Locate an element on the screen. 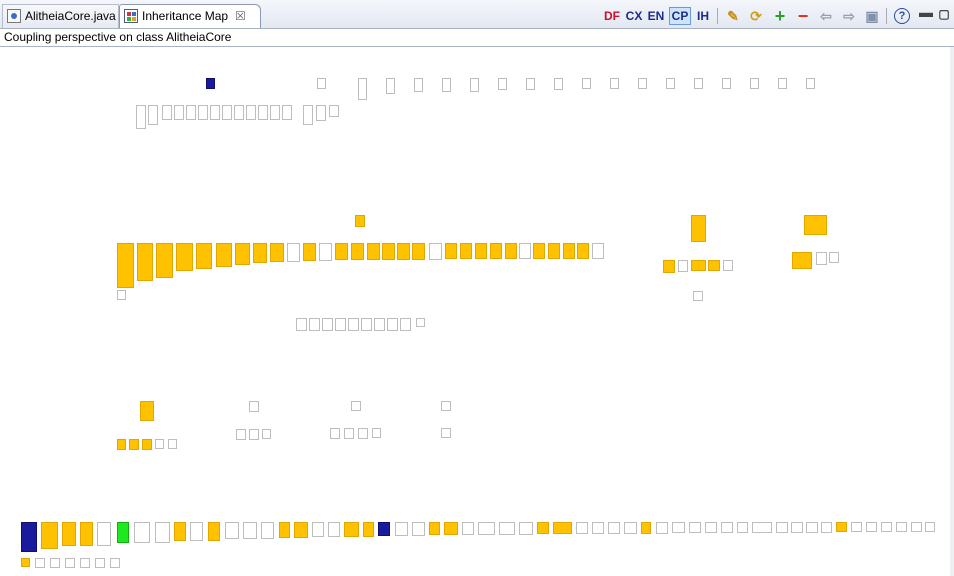  perspective-ih-button: IH is located at coordinates (703, 16).